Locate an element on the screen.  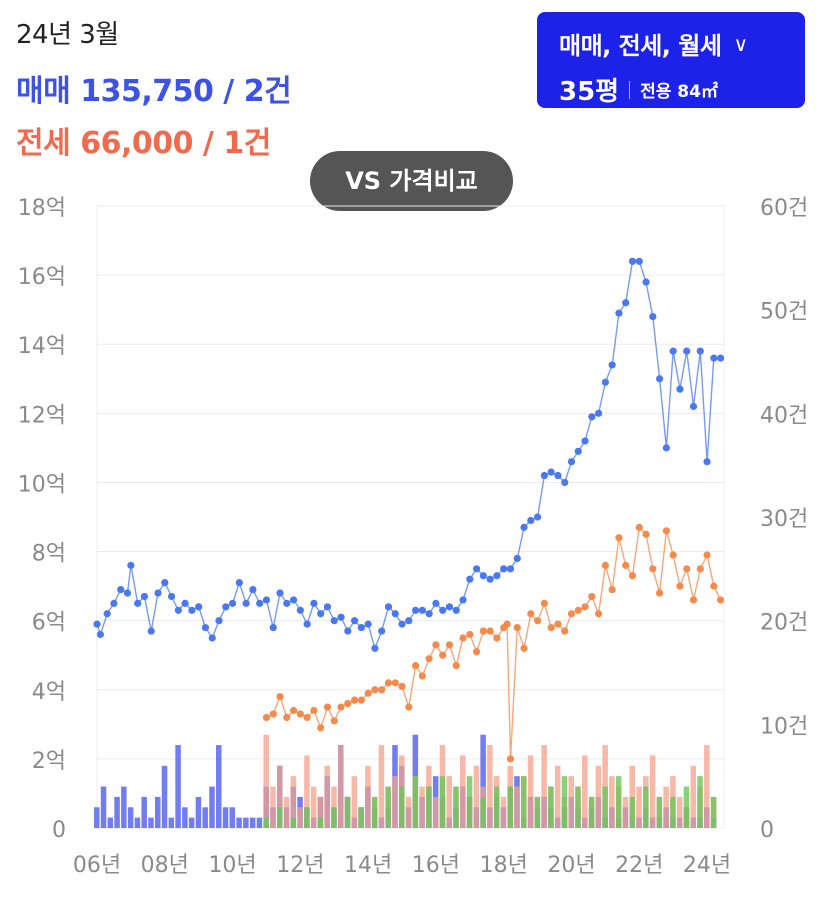
trade-type-filter-button: 매매, 전세, 월세 ∨ 35평 전용 84㎡ is located at coordinates (671, 60).